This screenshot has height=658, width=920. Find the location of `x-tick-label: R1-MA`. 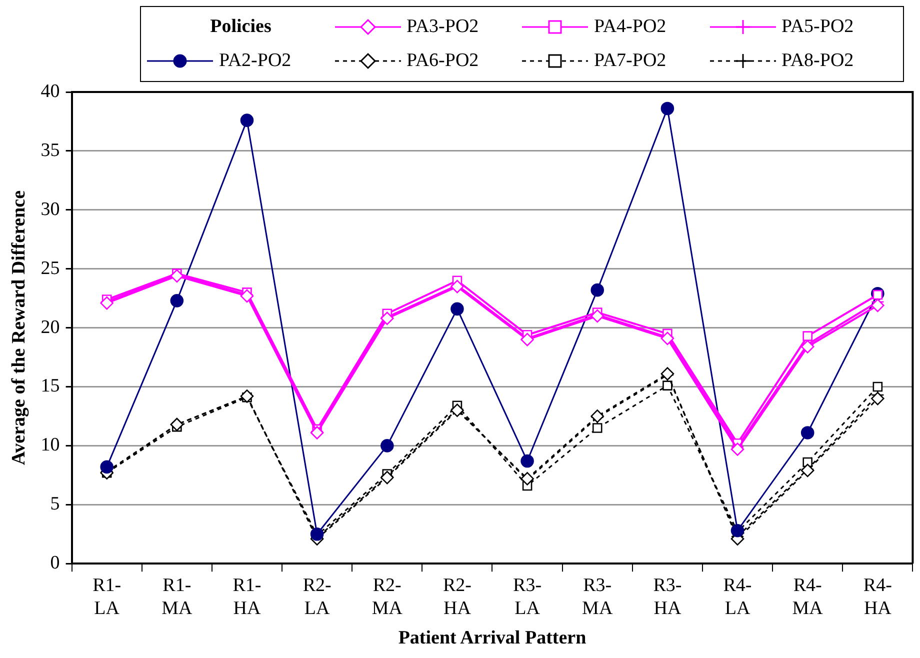

x-tick-label: R1-MA is located at coordinates (177, 596).